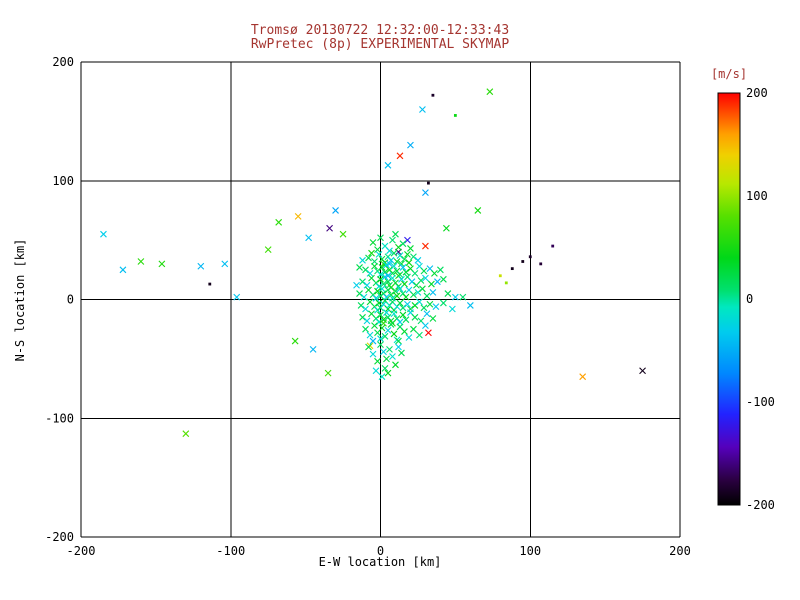 Image resolution: width=800 pixels, height=600 pixels. Describe the element at coordinates (20, 300) in the screenshot. I see `y-axis-label: N-S location [km]` at that location.